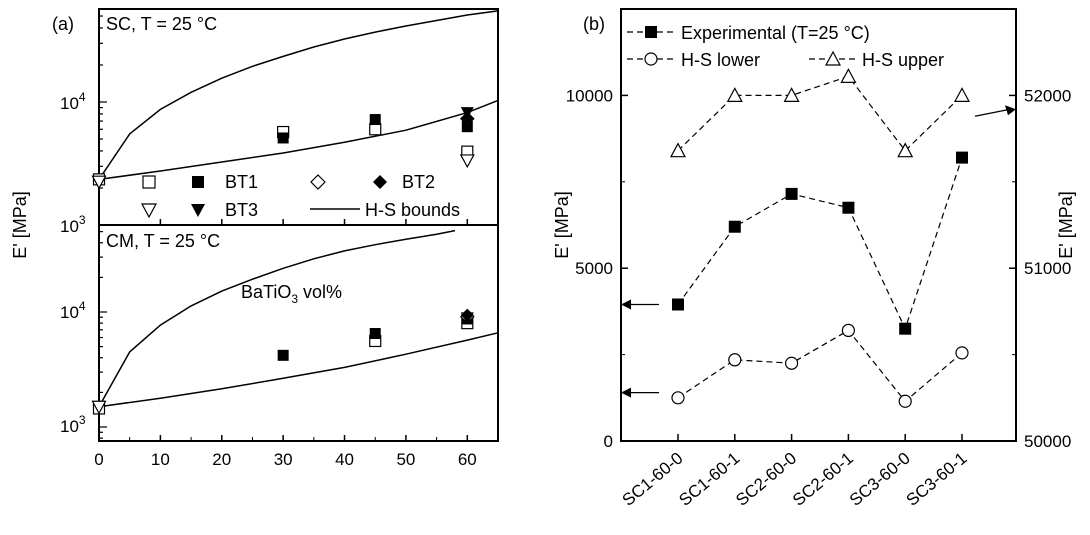 Image resolution: width=1090 pixels, height=535 pixels. I want to click on panel-a-top-ytick-10-4: 104, so click(73, 101).